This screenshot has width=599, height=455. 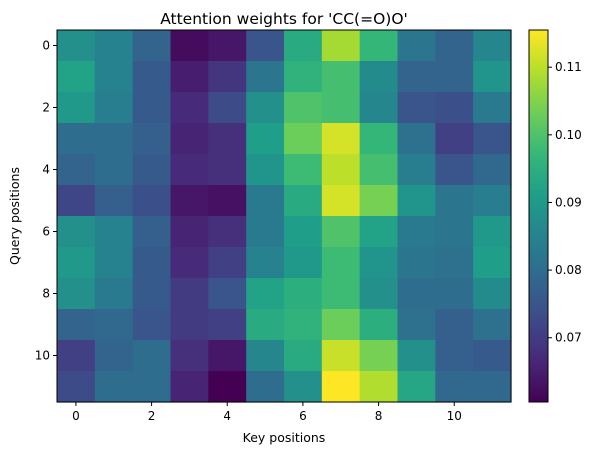 I want to click on y-axis-label: Query positions, so click(x=14, y=216).